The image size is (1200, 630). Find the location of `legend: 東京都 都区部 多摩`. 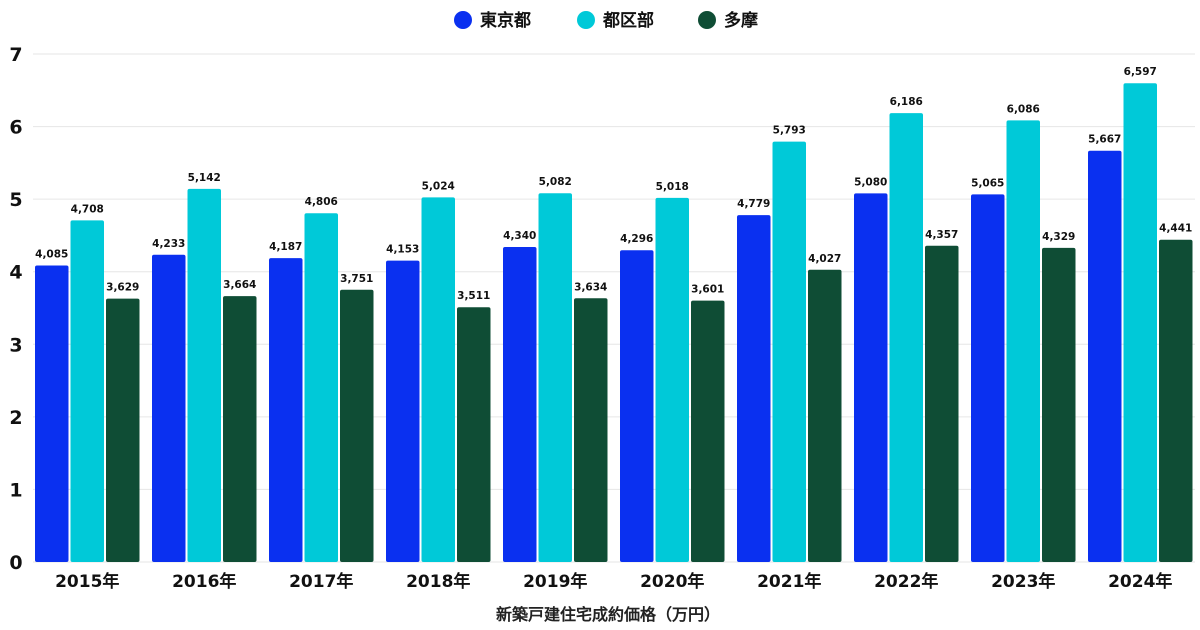

legend: 東京都 都区部 多摩 is located at coordinates (606, 20).